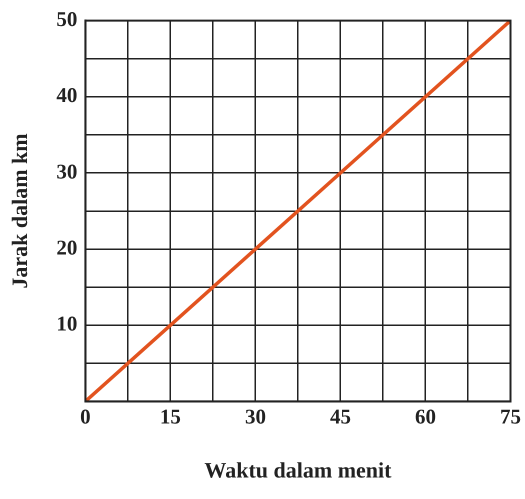 Image resolution: width=525 pixels, height=499 pixels. I want to click on y-tick-label: 10, so click(67, 324).